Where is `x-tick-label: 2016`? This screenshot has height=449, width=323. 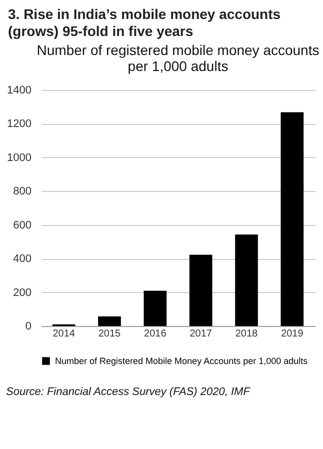
x-tick-label: 2016 is located at coordinates (155, 334).